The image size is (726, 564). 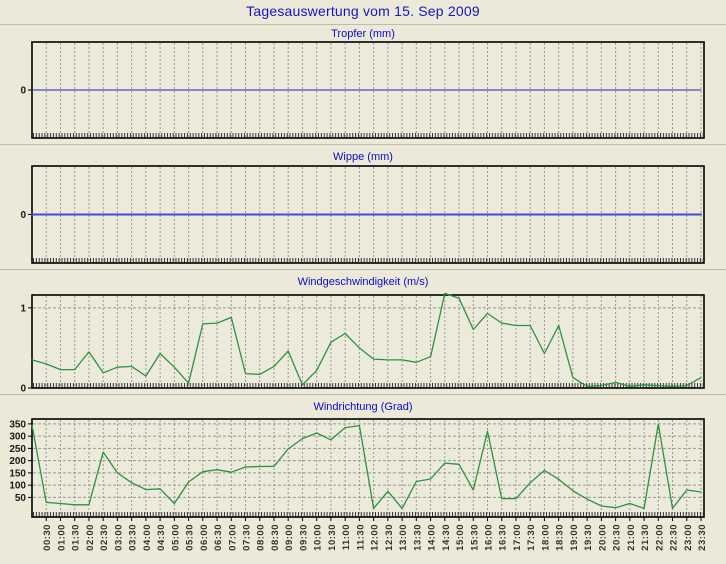 What do you see at coordinates (303, 537) in the screenshot?
I see `svg-text: 09:30` at bounding box center [303, 537].